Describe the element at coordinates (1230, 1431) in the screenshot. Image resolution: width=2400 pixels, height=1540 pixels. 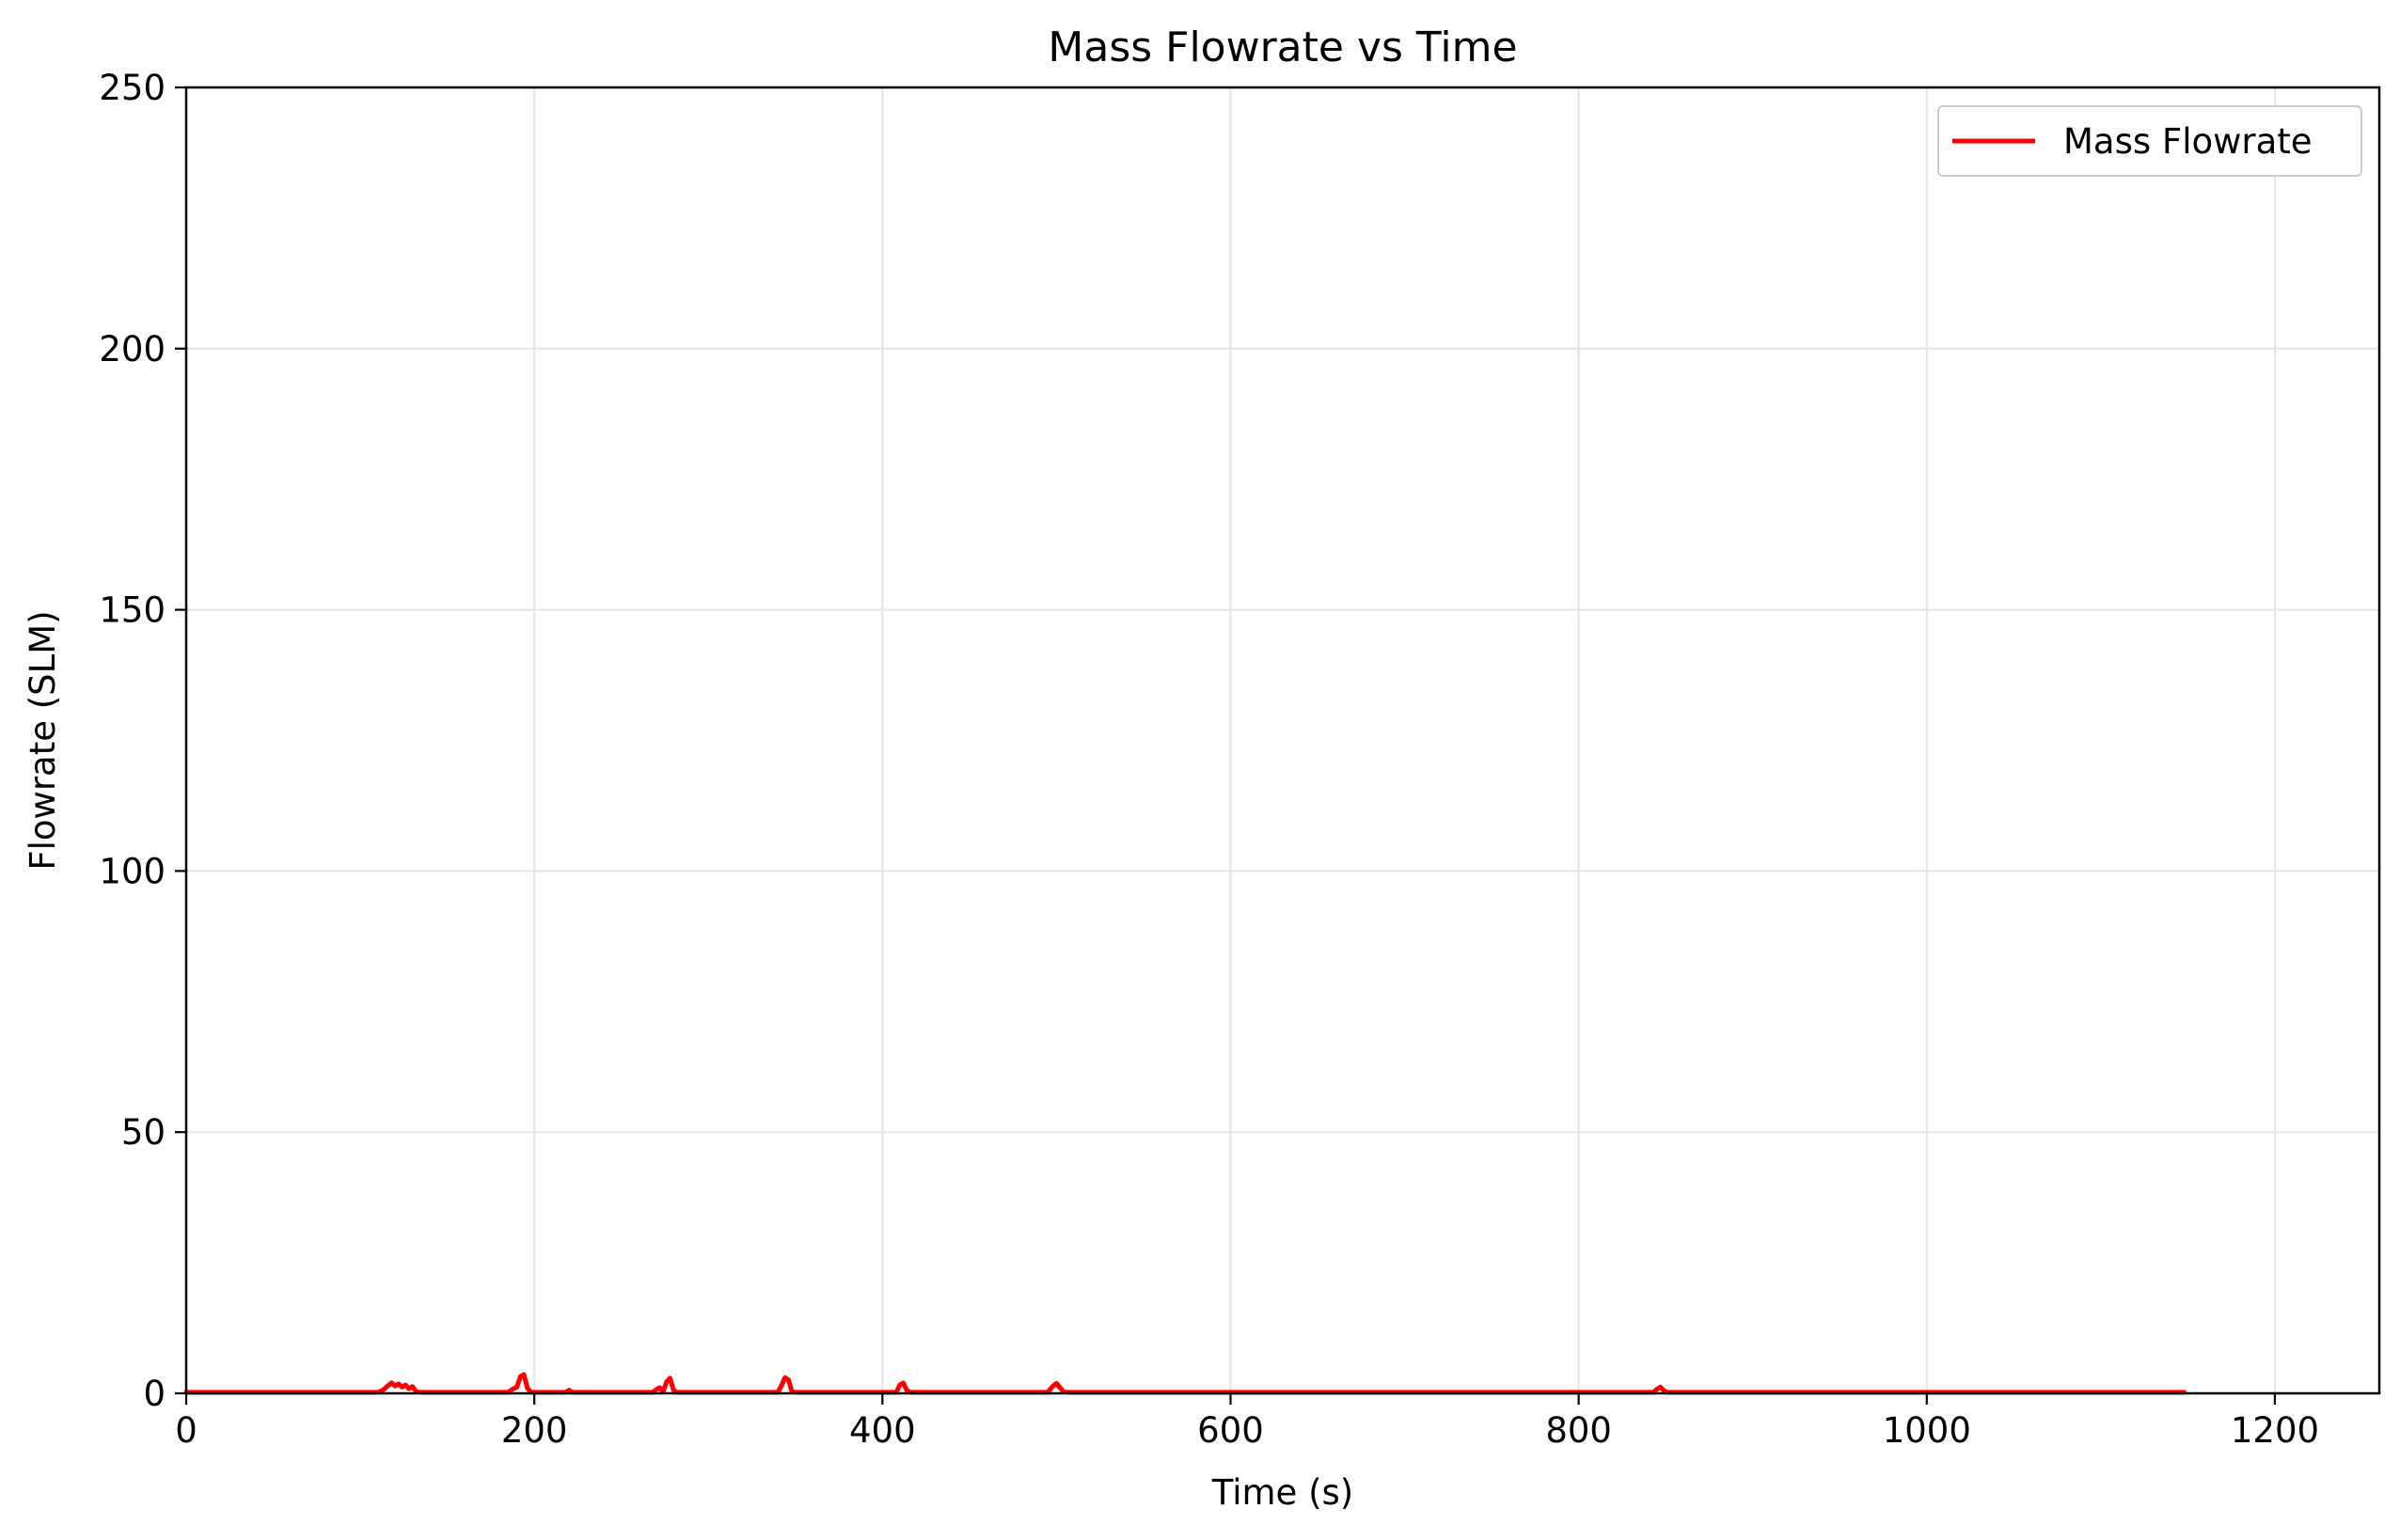
I see `x-tick-label: 600` at that location.